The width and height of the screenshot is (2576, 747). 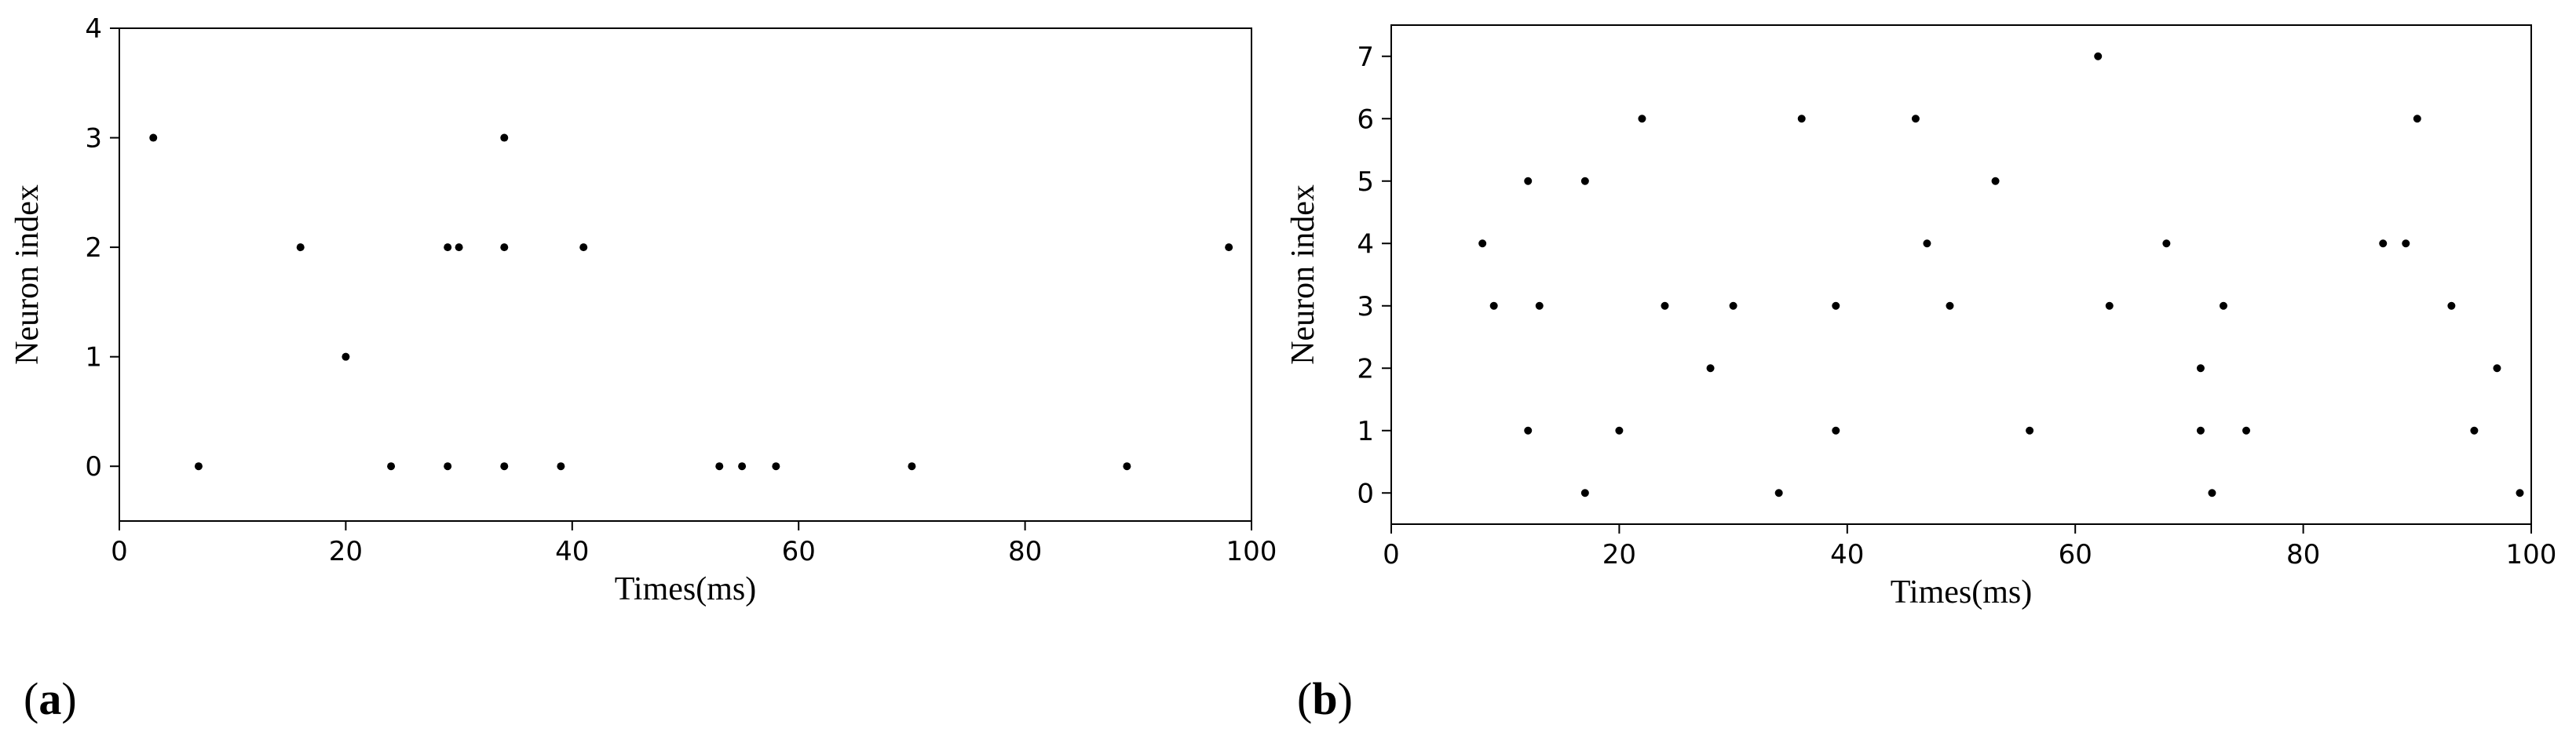 What do you see at coordinates (68, 698) in the screenshot?
I see `panel-label-a-close: )` at bounding box center [68, 698].